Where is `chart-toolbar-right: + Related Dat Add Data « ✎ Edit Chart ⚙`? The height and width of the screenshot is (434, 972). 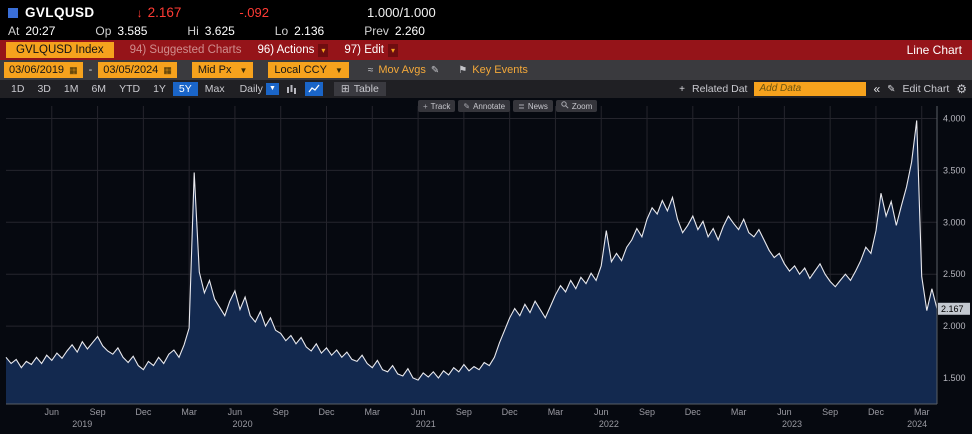 chart-toolbar-right: + Related Dat Add Data « ✎ Edit Chart ⚙ is located at coordinates (823, 89).